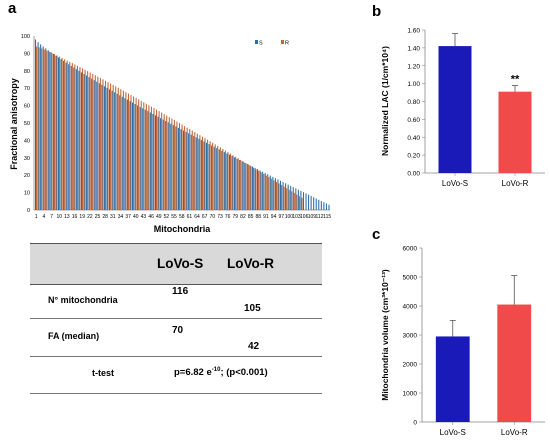 Image resolution: width=550 pixels, height=440 pixels. I want to click on y-tick-label: 0.40, so click(413, 138).